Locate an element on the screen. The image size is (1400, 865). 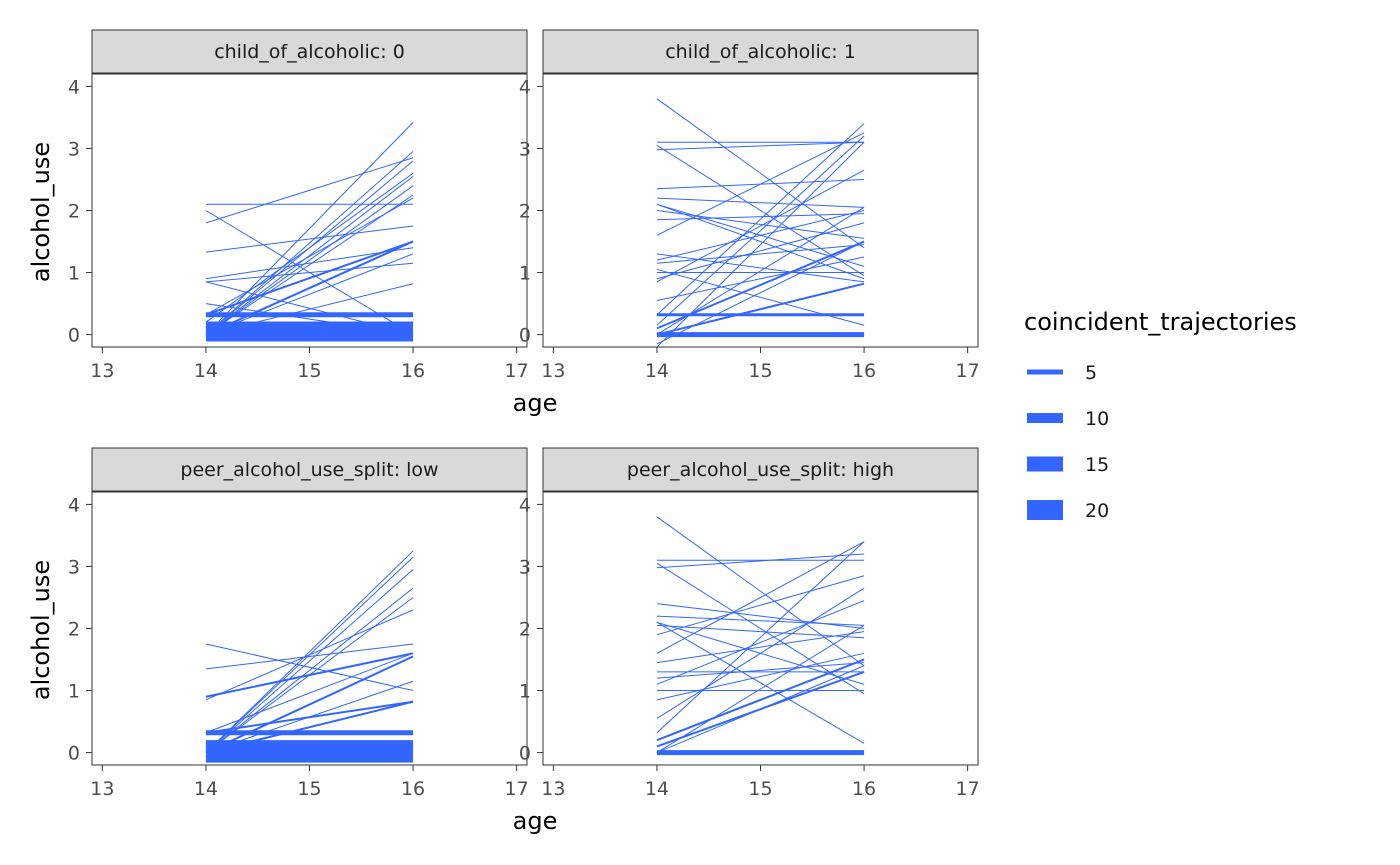
facet-strip-label: child_of_alcoholic: 1 is located at coordinates (760, 52).